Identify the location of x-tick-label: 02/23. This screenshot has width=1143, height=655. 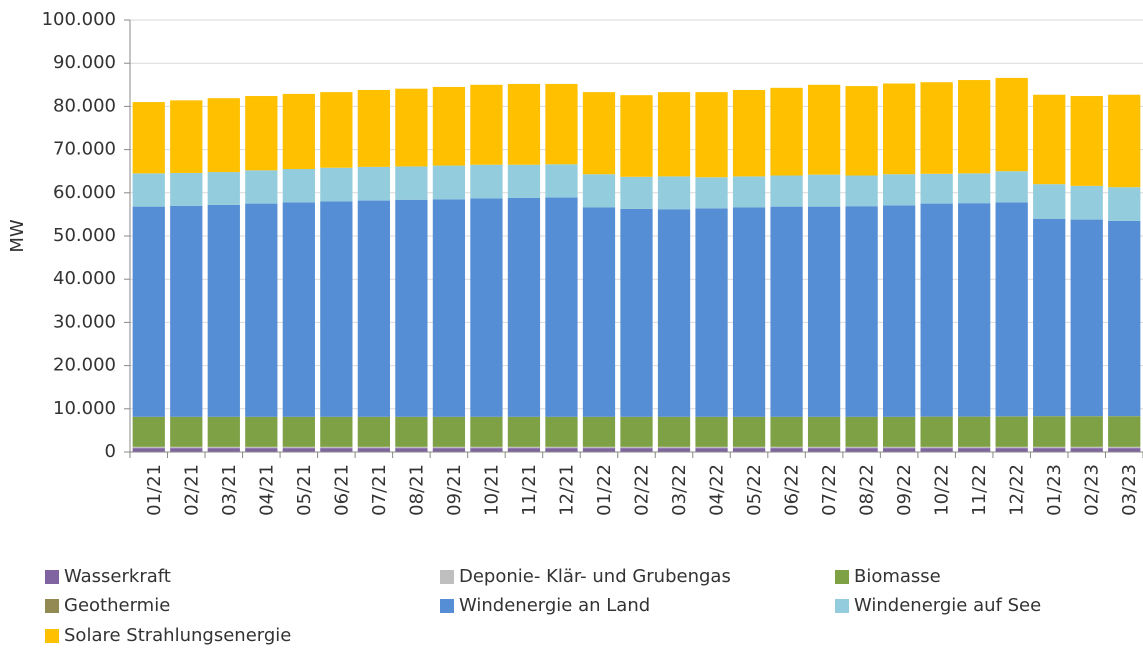
(1092, 490).